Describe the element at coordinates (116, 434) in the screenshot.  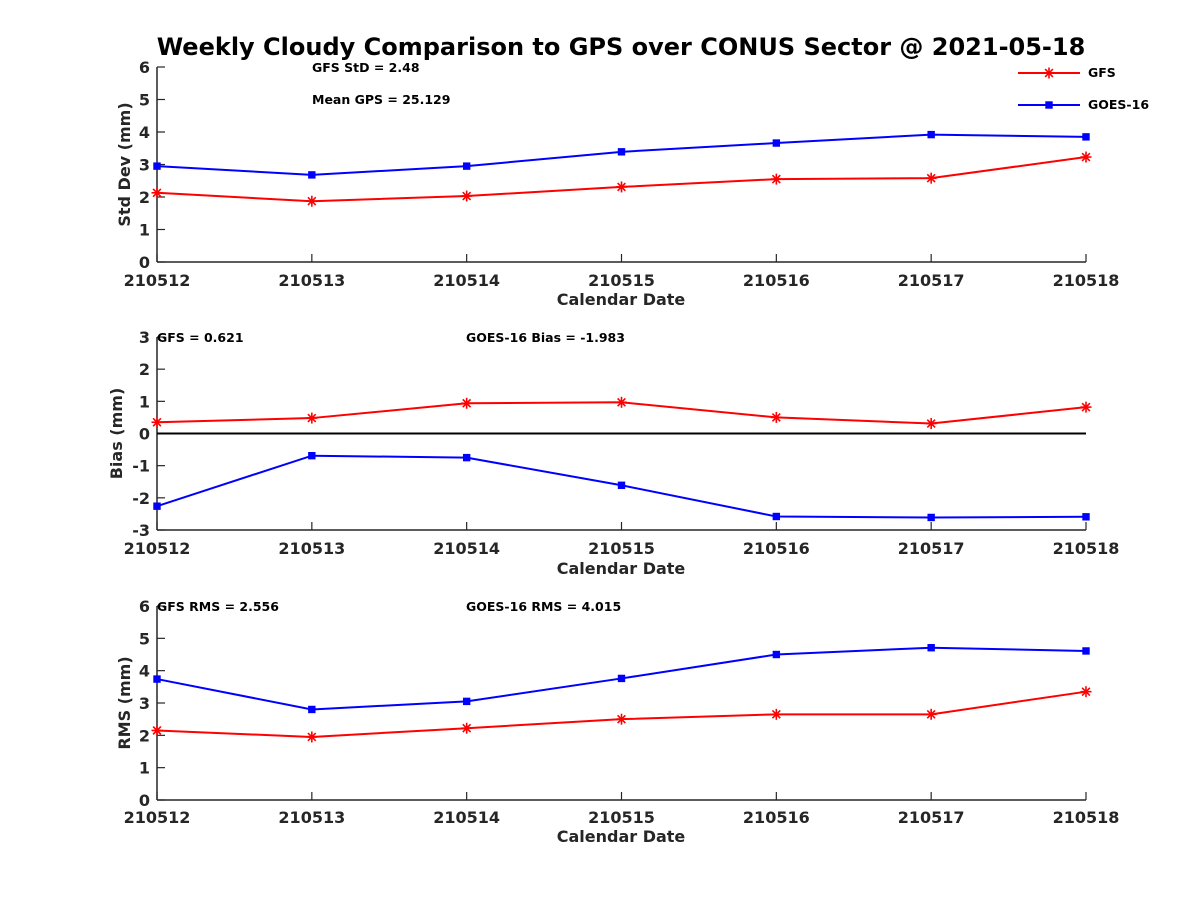
I see `y-axis-label: Bias (mm)` at that location.